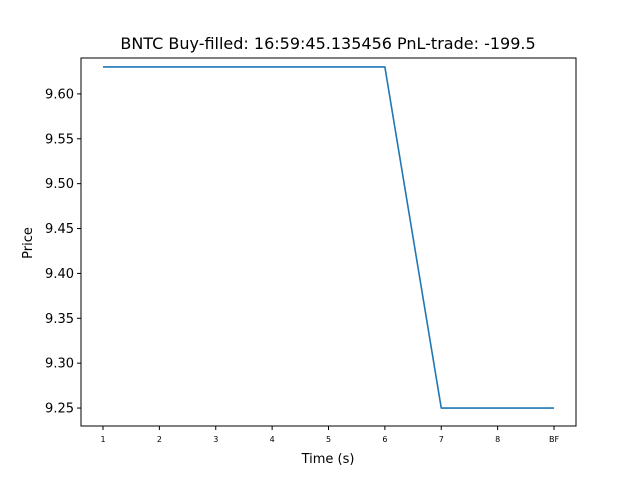  Describe the element at coordinates (441, 439) in the screenshot. I see `x-tick-label: 7` at that location.